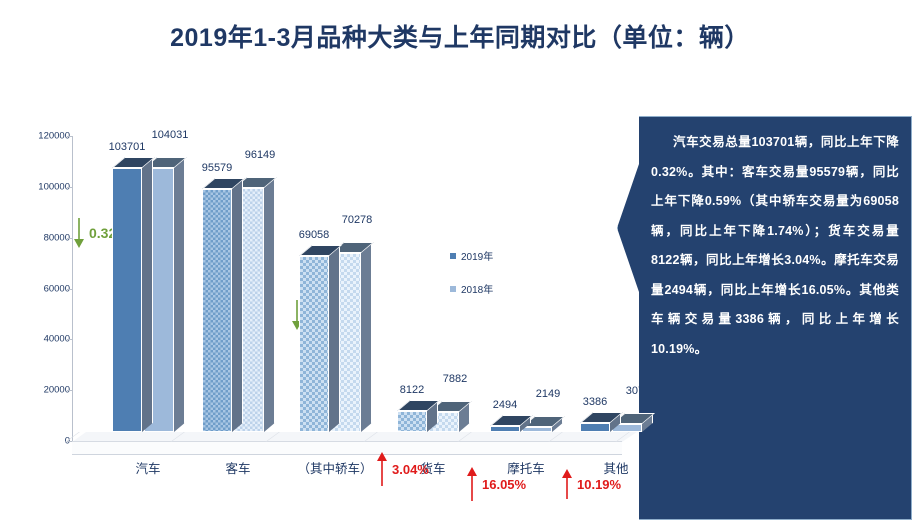  I want to click on bar-2018, so click(544, 423).